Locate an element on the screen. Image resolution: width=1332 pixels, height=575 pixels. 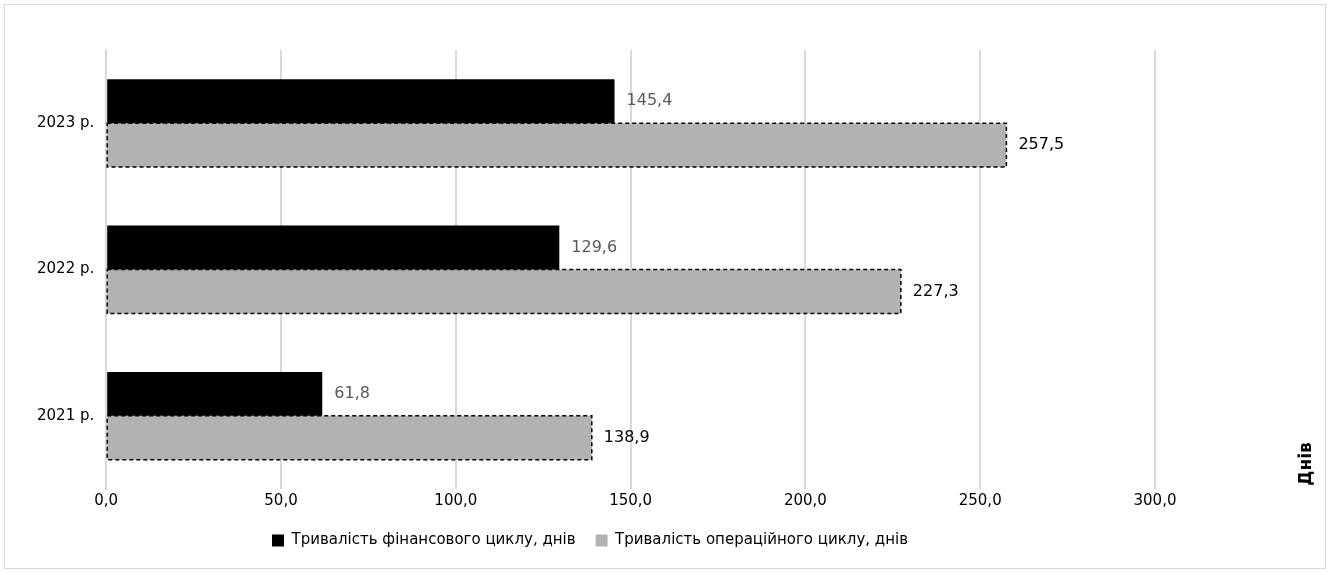
legend-label: Тривалість операційного циклу, днів is located at coordinates (761, 539).